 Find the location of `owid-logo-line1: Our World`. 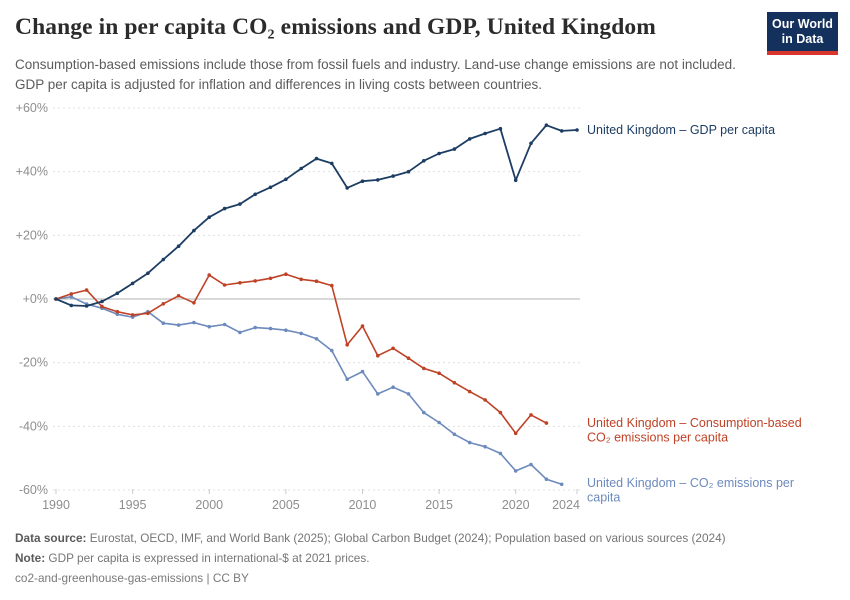

owid-logo-line1: Our World is located at coordinates (802, 24).